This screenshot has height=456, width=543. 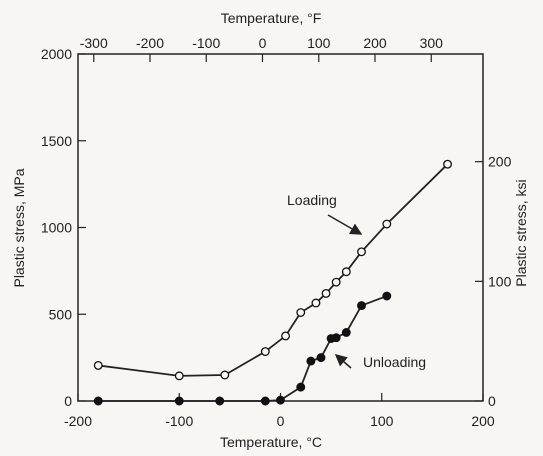 I want to click on top-tick-label-6: 300, so click(x=432, y=43).